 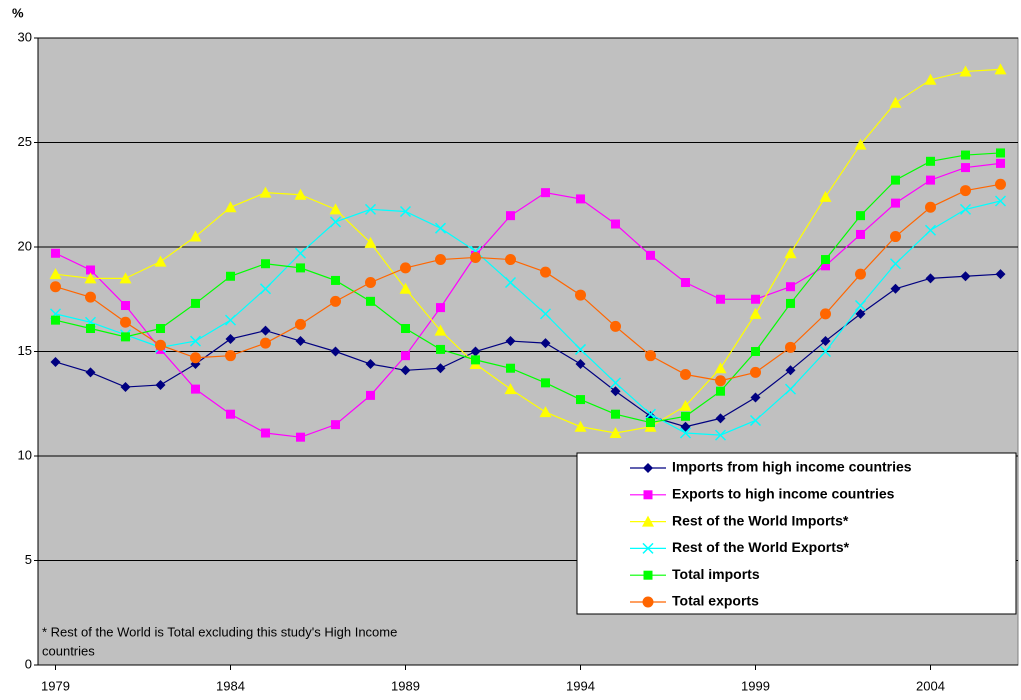 What do you see at coordinates (796, 533) in the screenshot?
I see `legend-box` at bounding box center [796, 533].